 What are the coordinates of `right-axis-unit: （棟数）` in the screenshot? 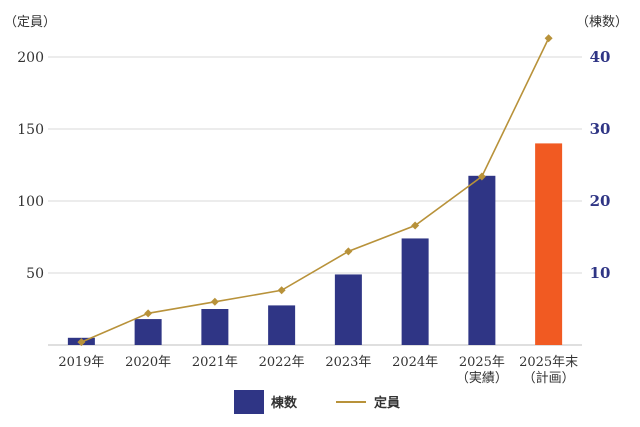 It's located at (602, 22).